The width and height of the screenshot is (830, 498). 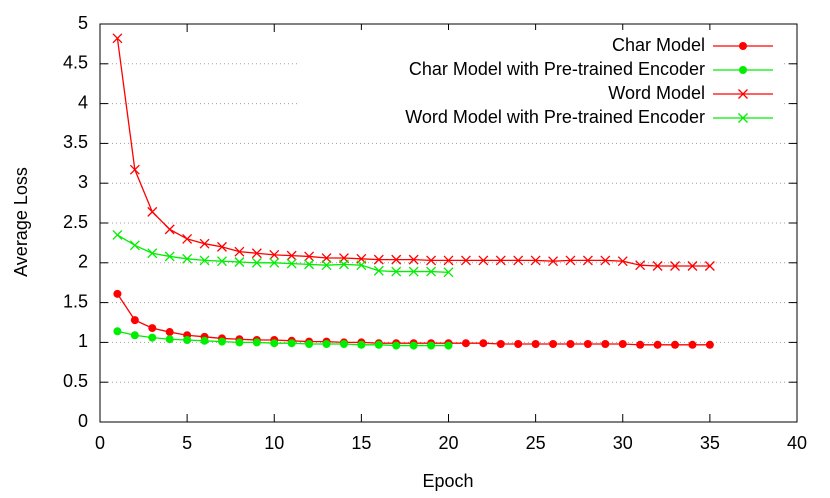 I want to click on y-tick-label: 1, so click(x=83, y=341).